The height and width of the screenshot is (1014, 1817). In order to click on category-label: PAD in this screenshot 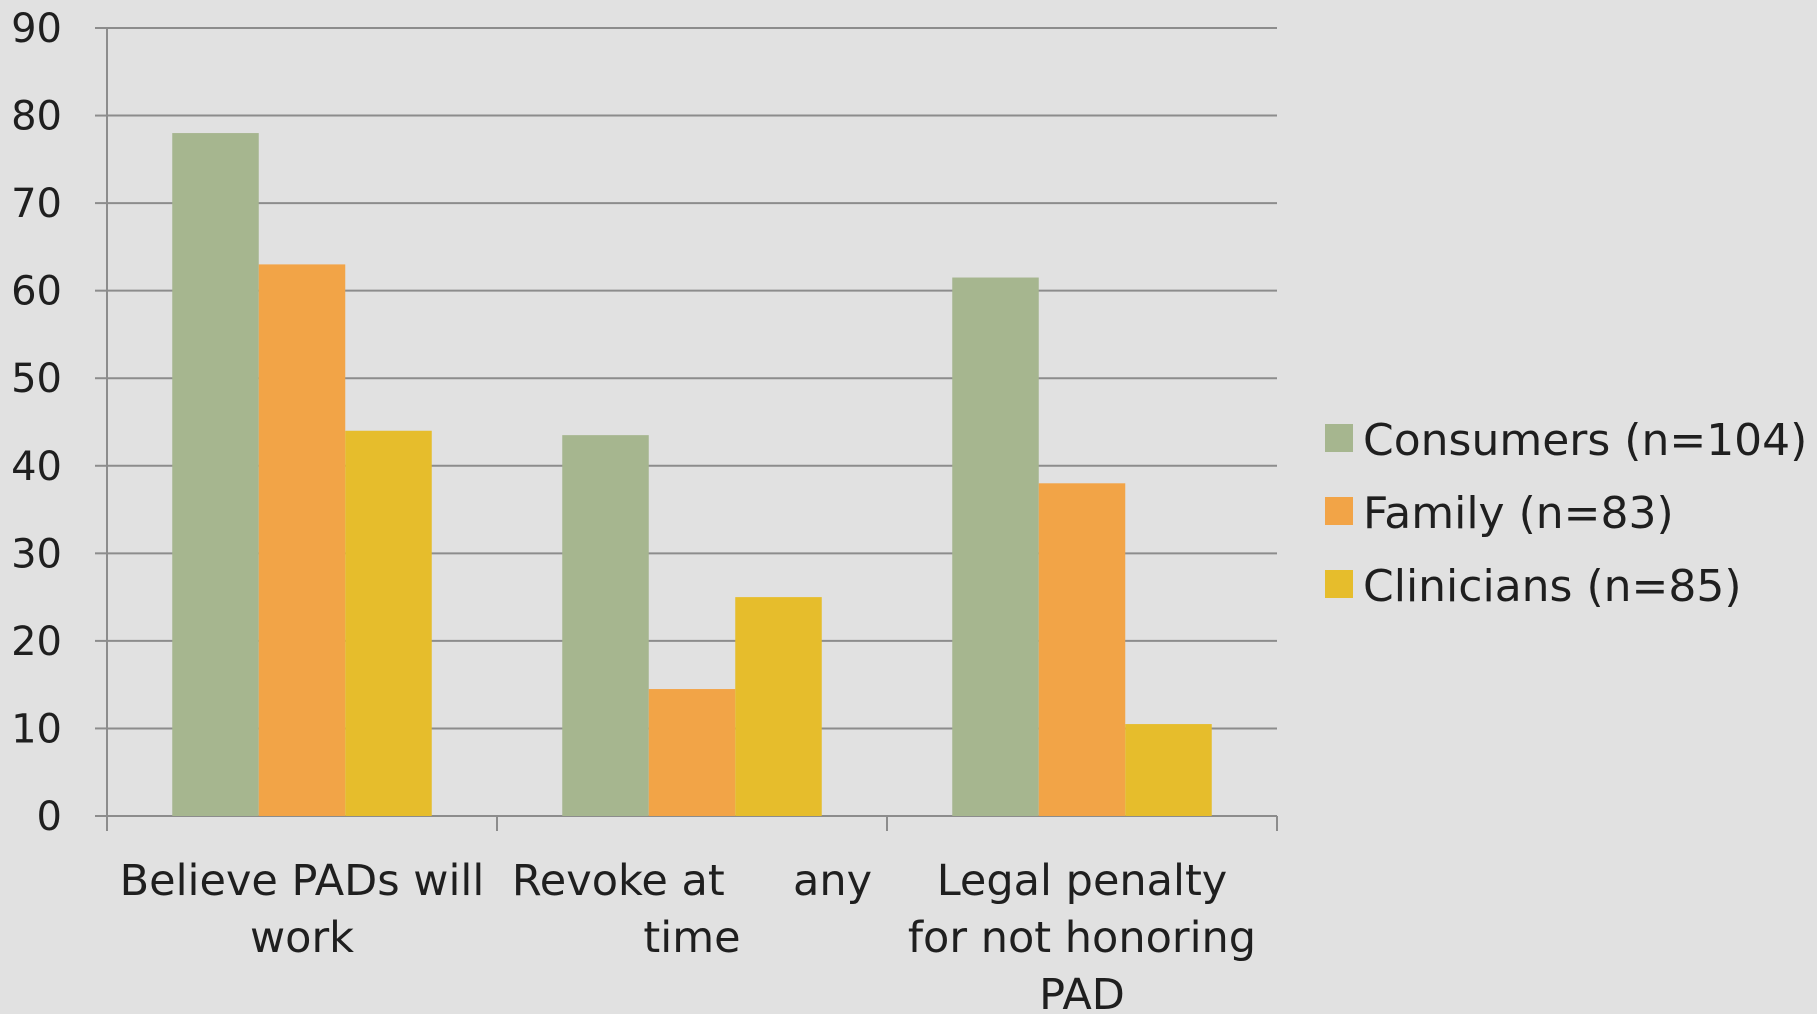, I will do `click(1082, 992)`.